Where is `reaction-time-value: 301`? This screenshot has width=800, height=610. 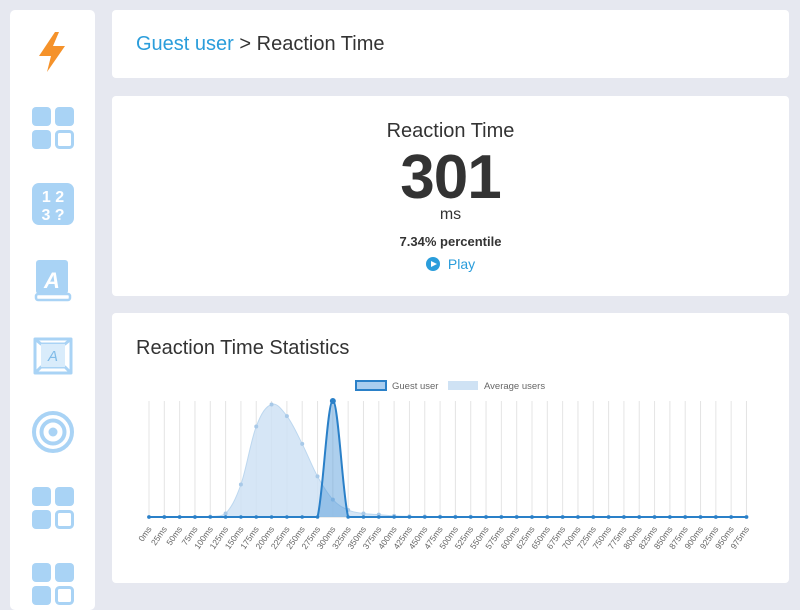 reaction-time-value: 301 is located at coordinates (450, 177).